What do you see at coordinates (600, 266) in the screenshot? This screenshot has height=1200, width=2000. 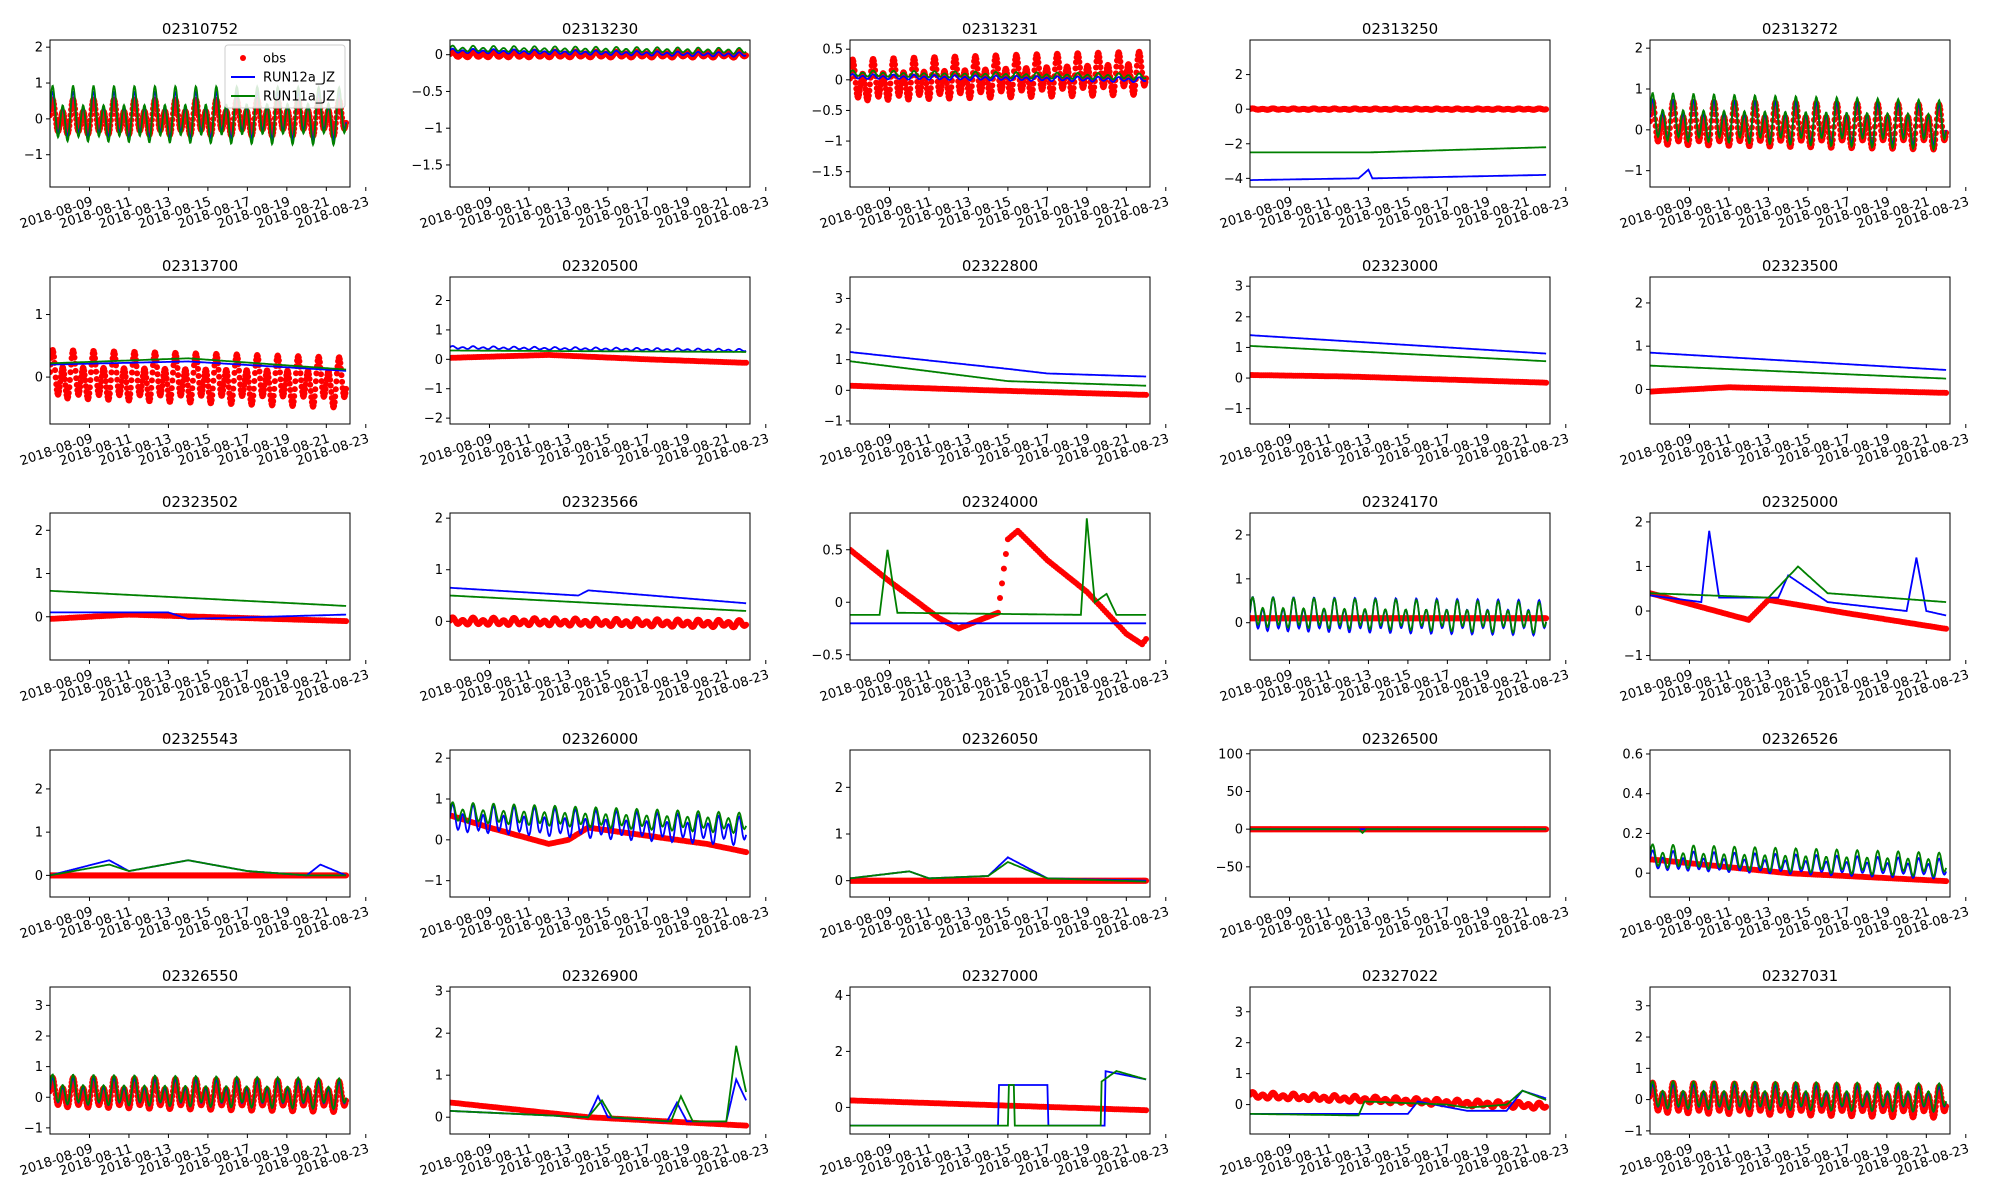 I see `subplot-title: 02320500` at bounding box center [600, 266].